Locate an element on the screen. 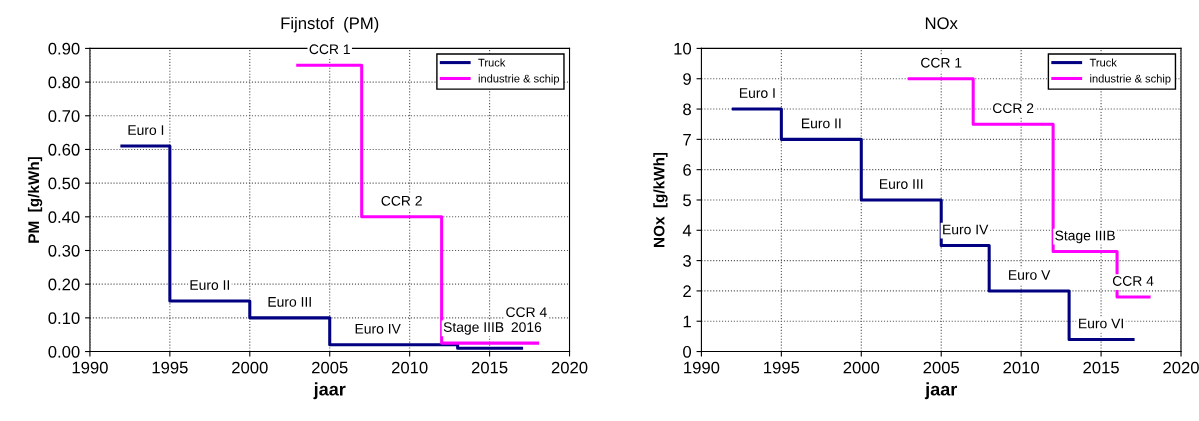 This screenshot has height=421, width=1199. y-axis-title: NOx [g/kWh] is located at coordinates (660, 199).